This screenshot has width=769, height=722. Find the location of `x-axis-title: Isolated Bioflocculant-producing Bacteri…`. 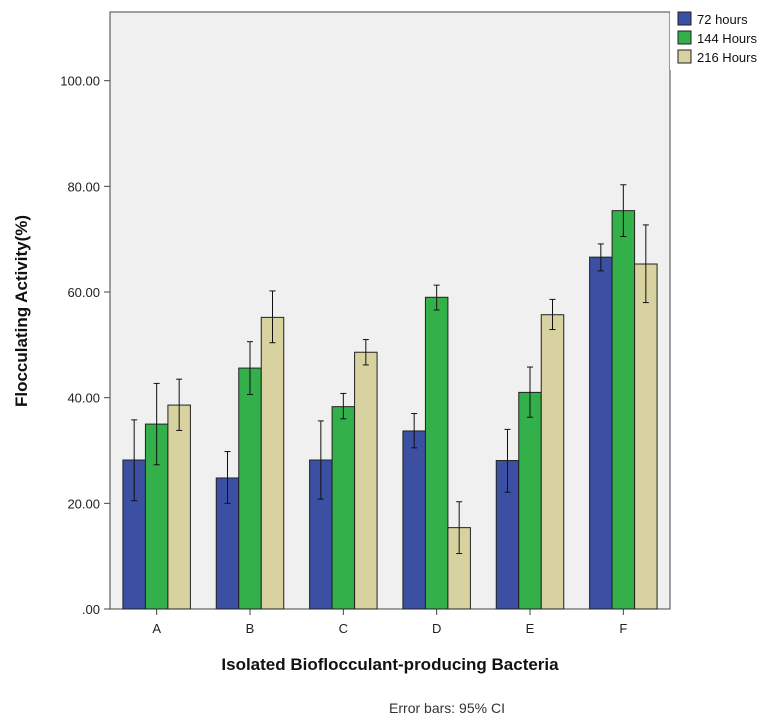

x-axis-title: Isolated Bioflocculant-producing Bacteri… is located at coordinates (390, 664).